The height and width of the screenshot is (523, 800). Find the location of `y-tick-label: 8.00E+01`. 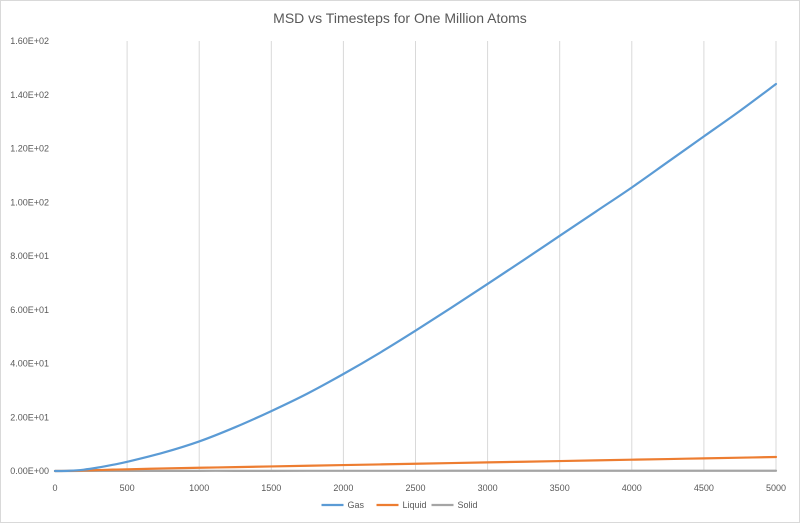

y-tick-label: 8.00E+01 is located at coordinates (29, 256).